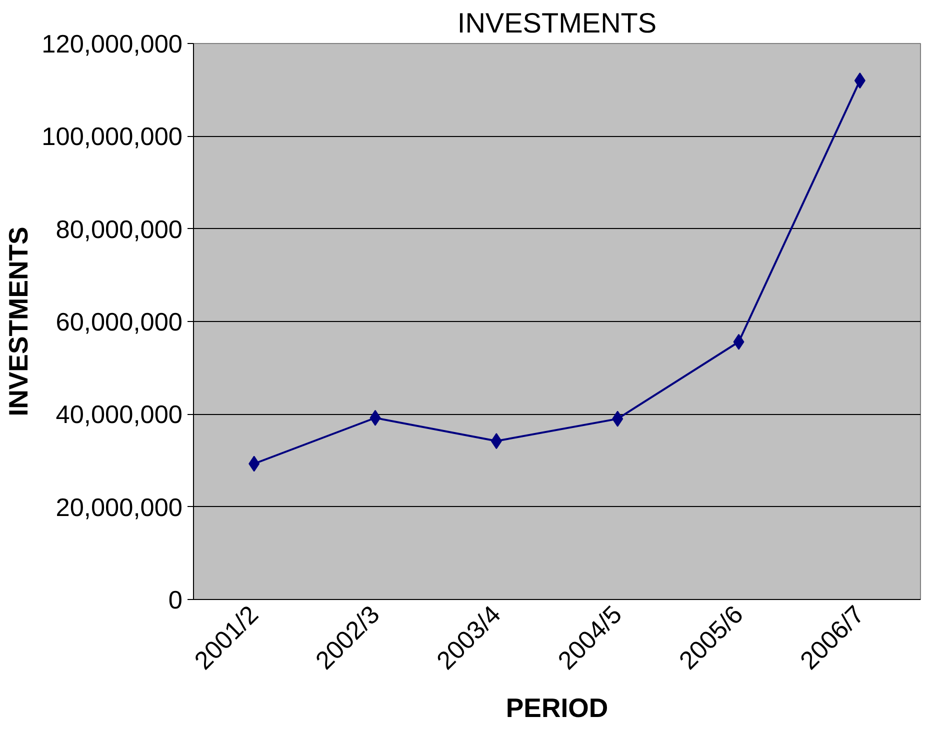 The width and height of the screenshot is (938, 734). I want to click on chart-title: INVESTMENTS, so click(557, 23).